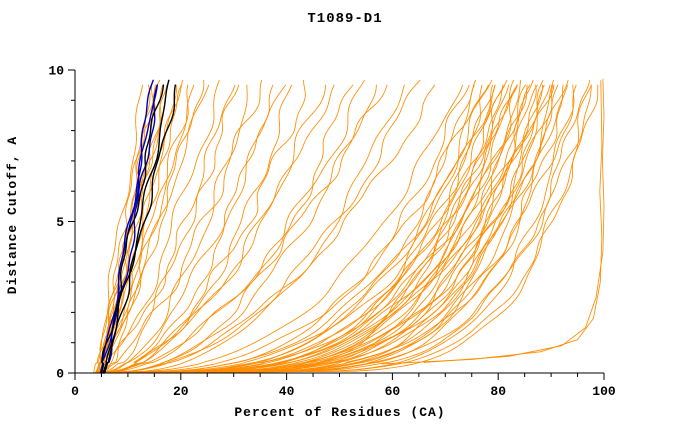  I want to click on y-tick-label: 0, so click(60, 374).